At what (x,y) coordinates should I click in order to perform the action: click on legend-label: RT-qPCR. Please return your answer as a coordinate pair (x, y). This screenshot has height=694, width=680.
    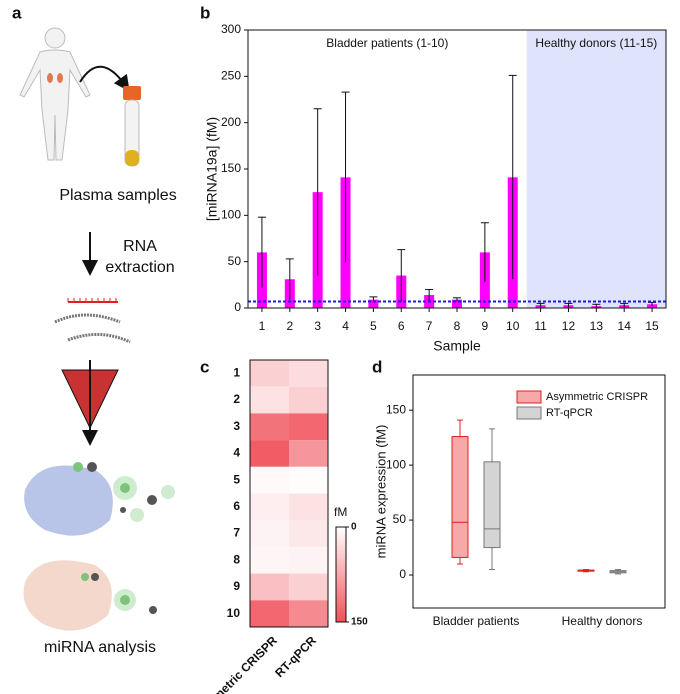
    Looking at the image, I should click on (569, 413).